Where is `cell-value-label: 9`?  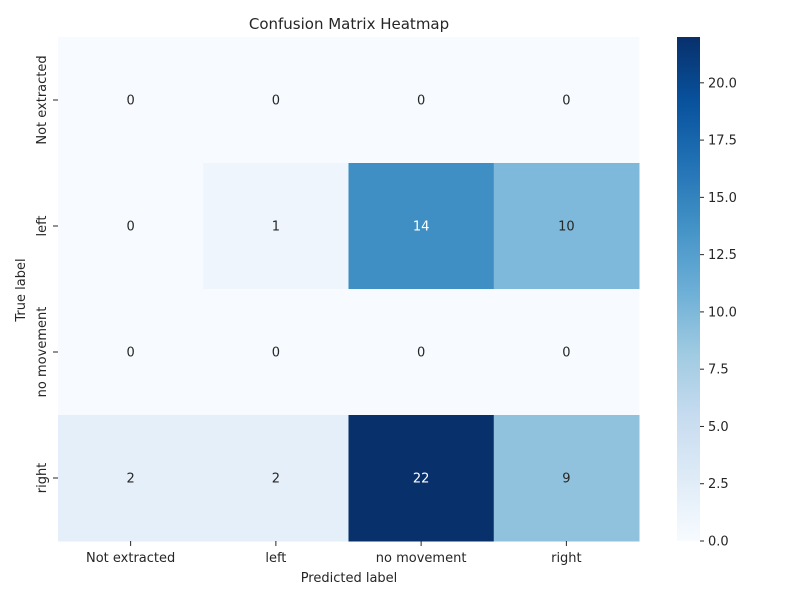
cell-value-label: 9 is located at coordinates (566, 479).